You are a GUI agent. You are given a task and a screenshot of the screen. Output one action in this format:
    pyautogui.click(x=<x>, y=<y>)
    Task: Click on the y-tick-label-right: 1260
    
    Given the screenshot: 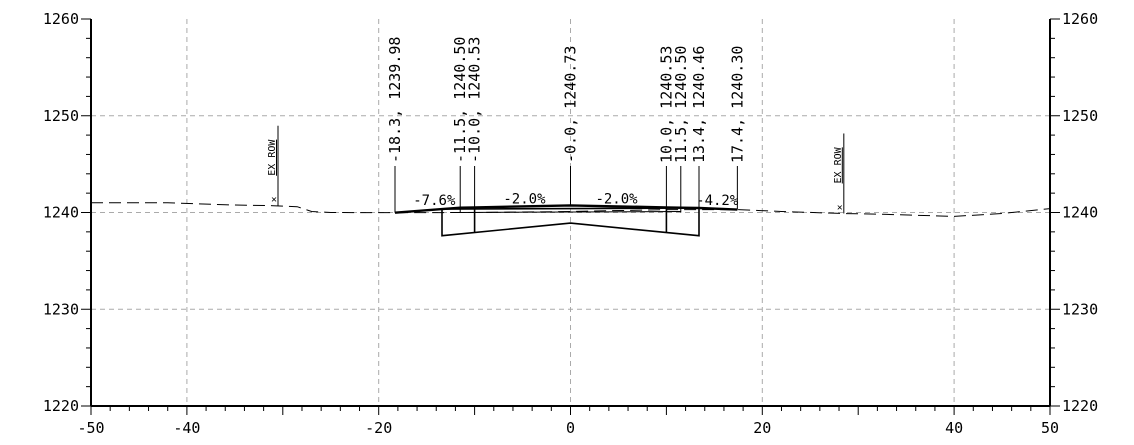 What is the action you would take?
    pyautogui.click(x=1080, y=19)
    